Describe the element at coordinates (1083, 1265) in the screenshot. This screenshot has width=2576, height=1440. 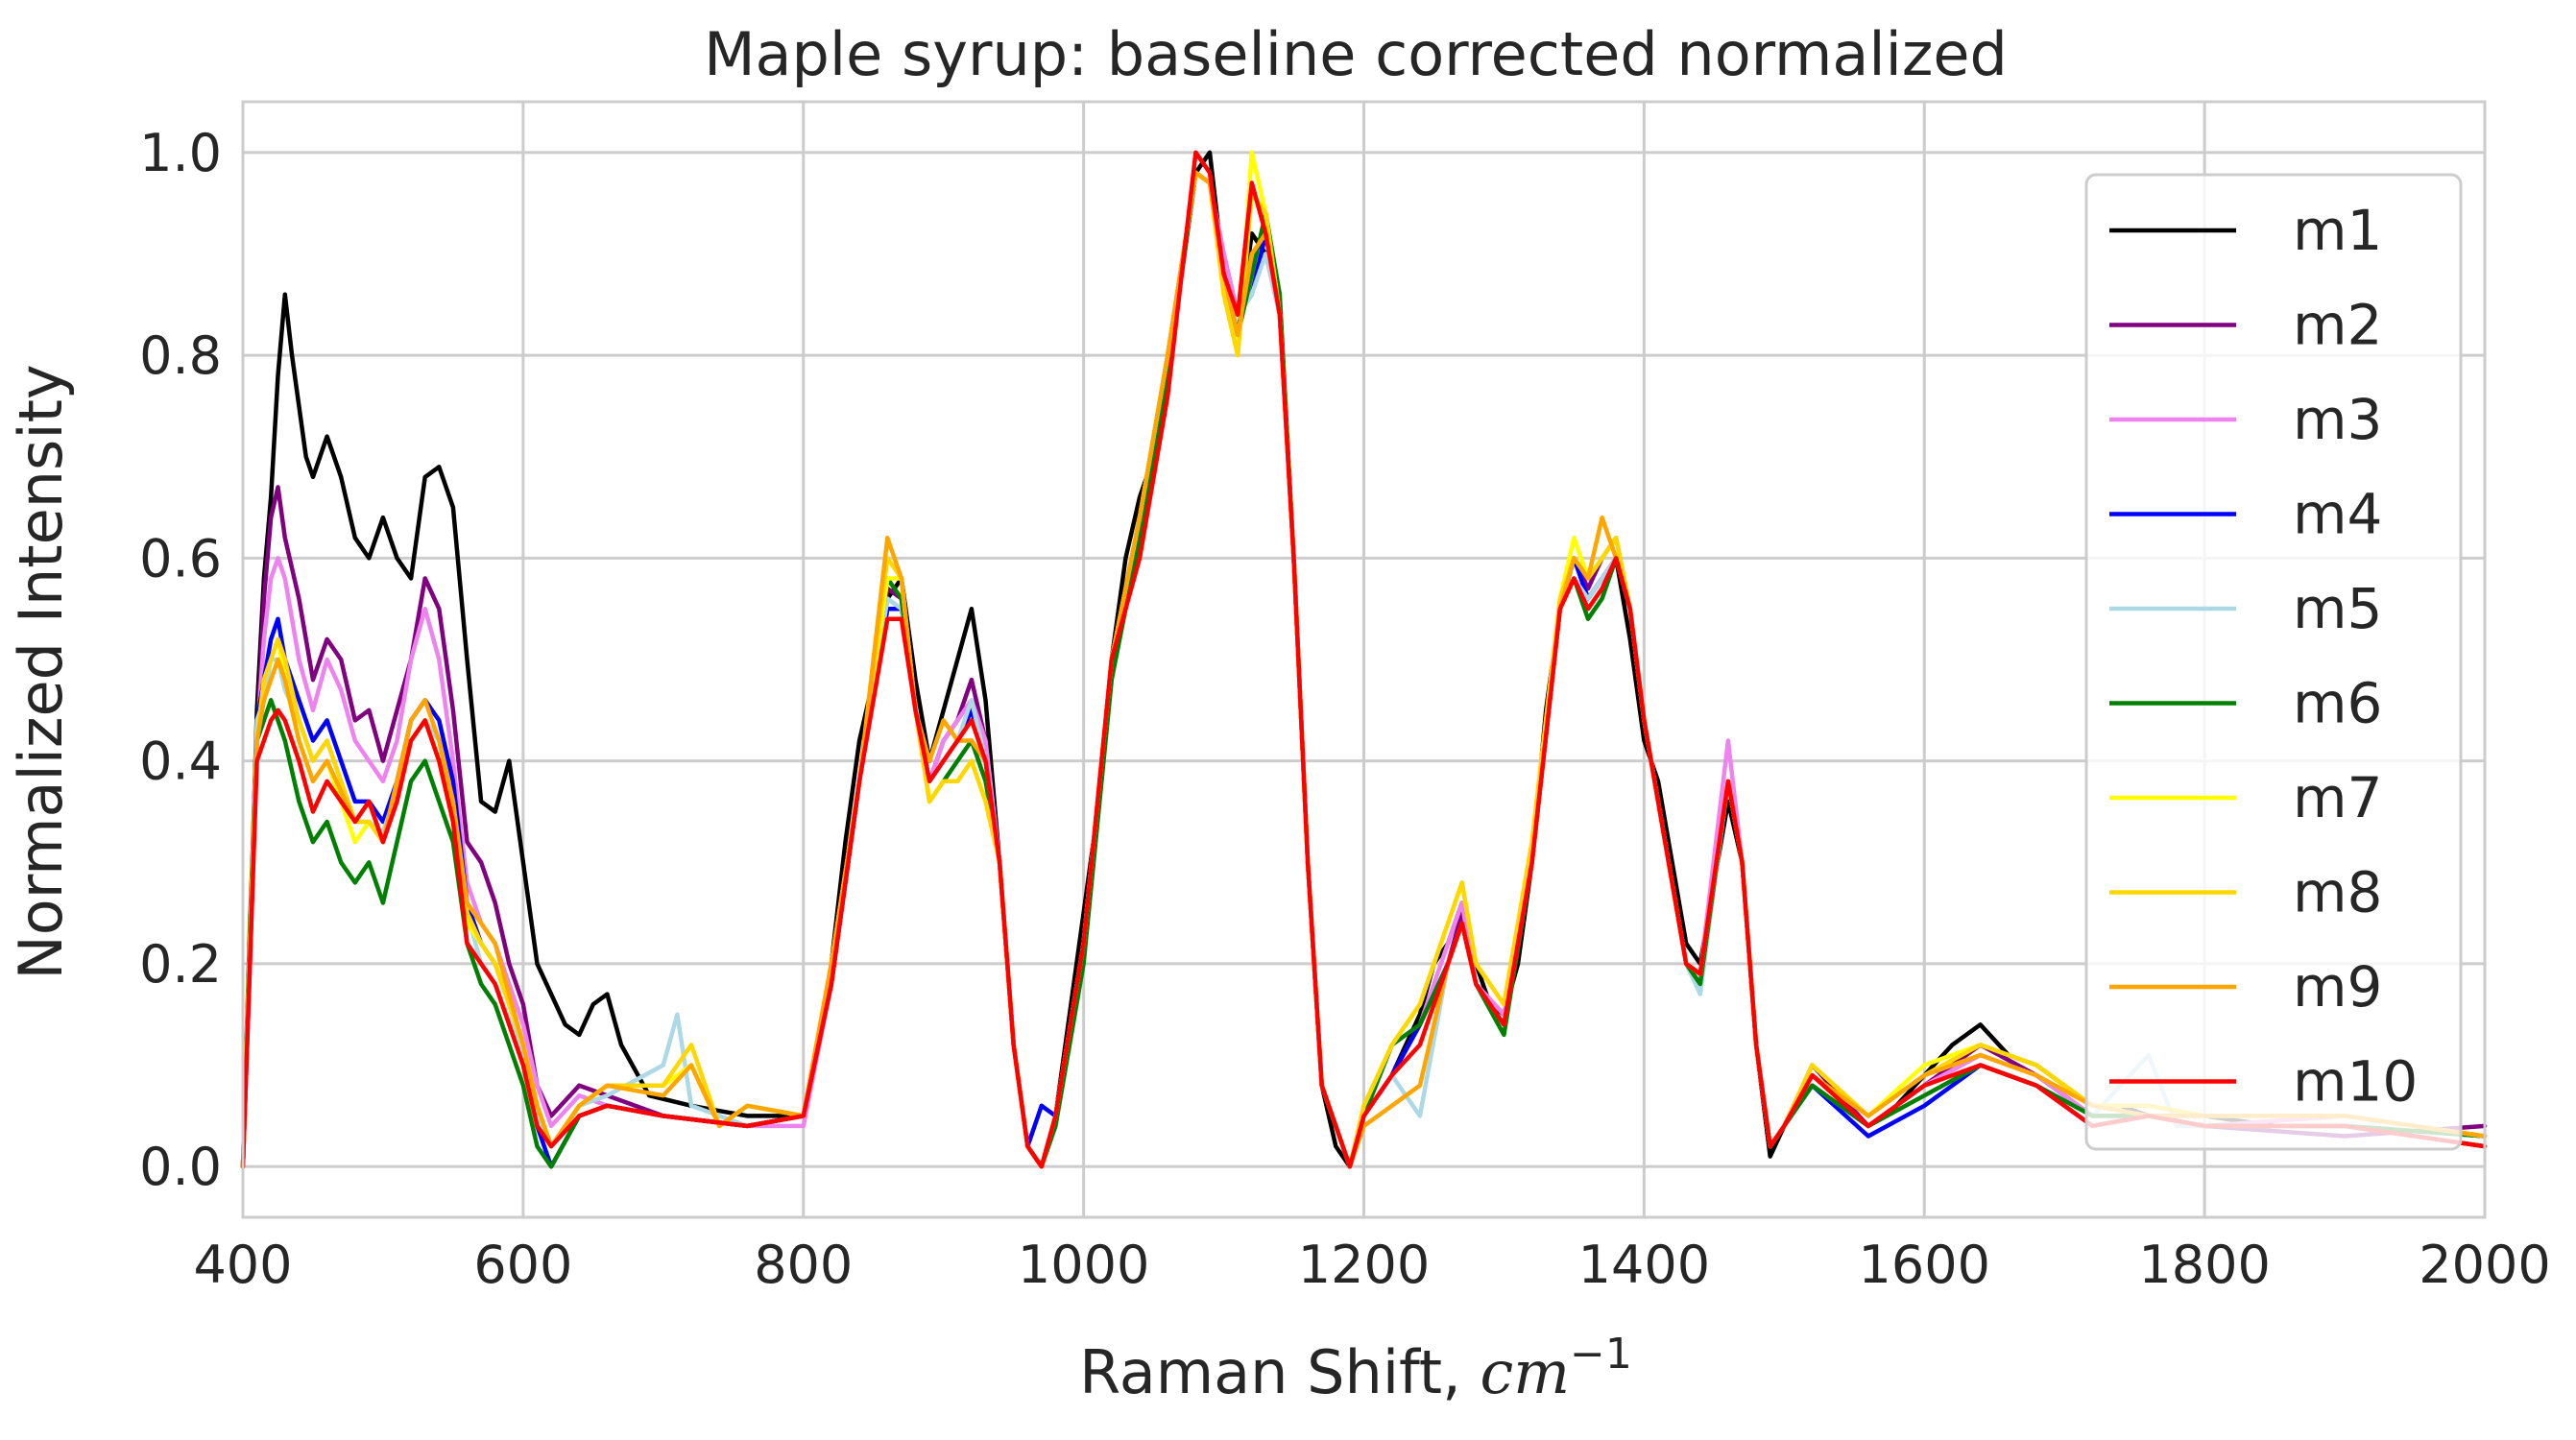
I see `x-tick-label: 1000` at that location.